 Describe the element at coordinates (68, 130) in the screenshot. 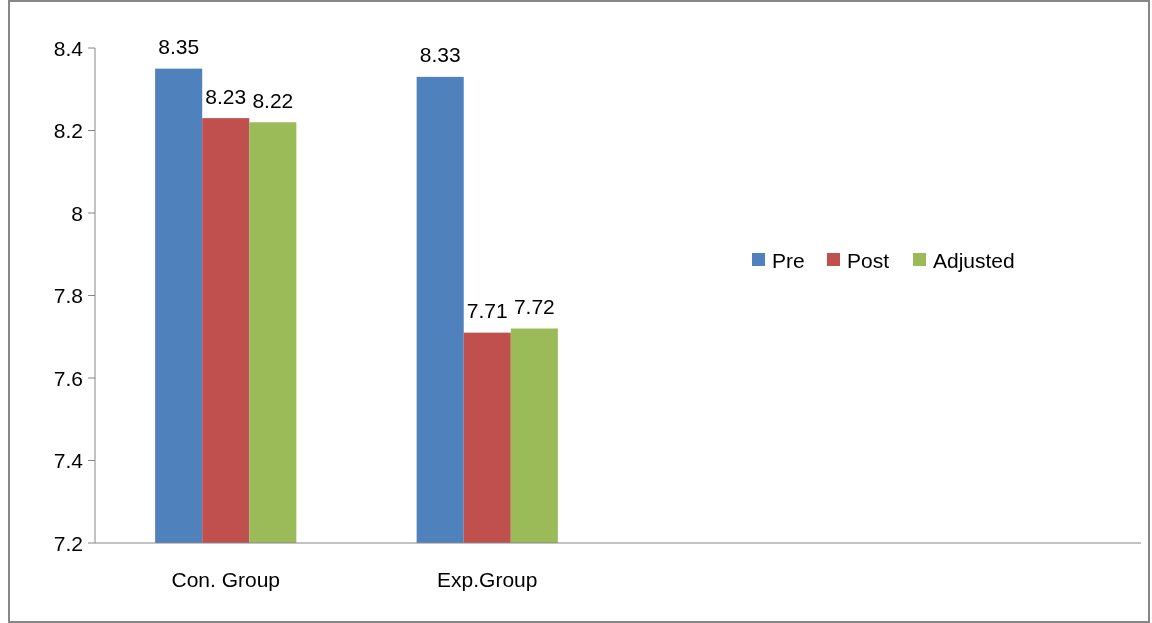

I see `y-tick-label: 8.2` at that location.